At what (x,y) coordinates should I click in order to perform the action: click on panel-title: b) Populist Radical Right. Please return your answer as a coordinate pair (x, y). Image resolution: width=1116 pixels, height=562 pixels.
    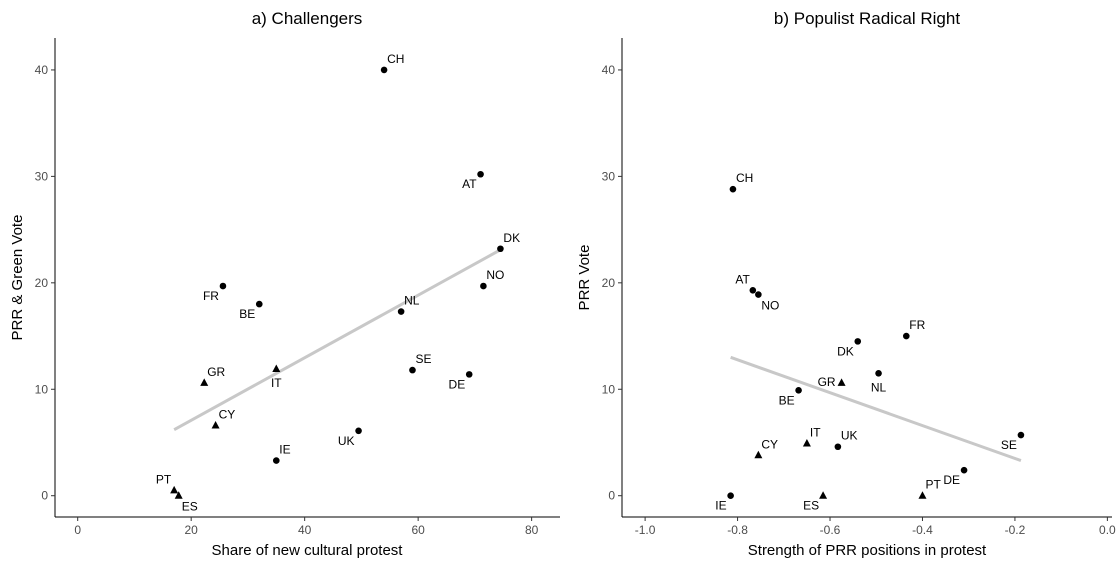
    Looking at the image, I should click on (867, 18).